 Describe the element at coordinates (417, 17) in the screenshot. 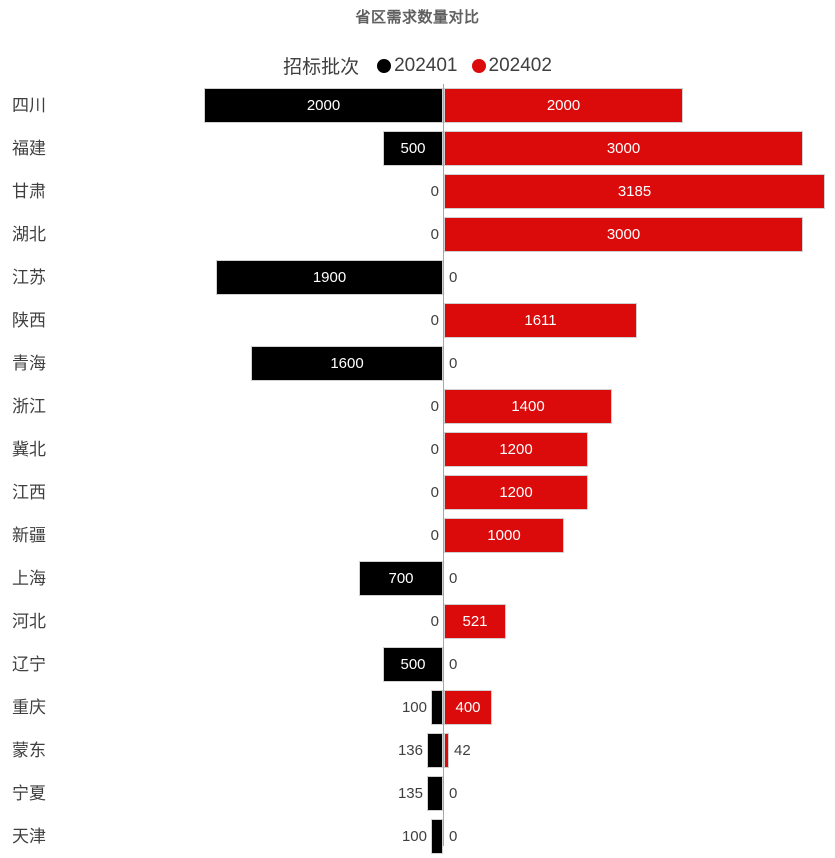

I see `chart-title: 省区需求数量对比` at that location.